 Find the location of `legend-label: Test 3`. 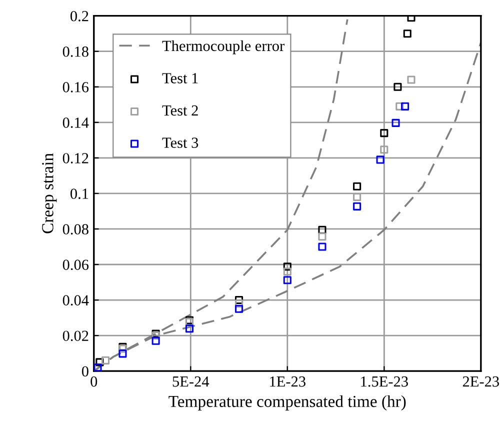

legend-label: Test 3 is located at coordinates (180, 143).